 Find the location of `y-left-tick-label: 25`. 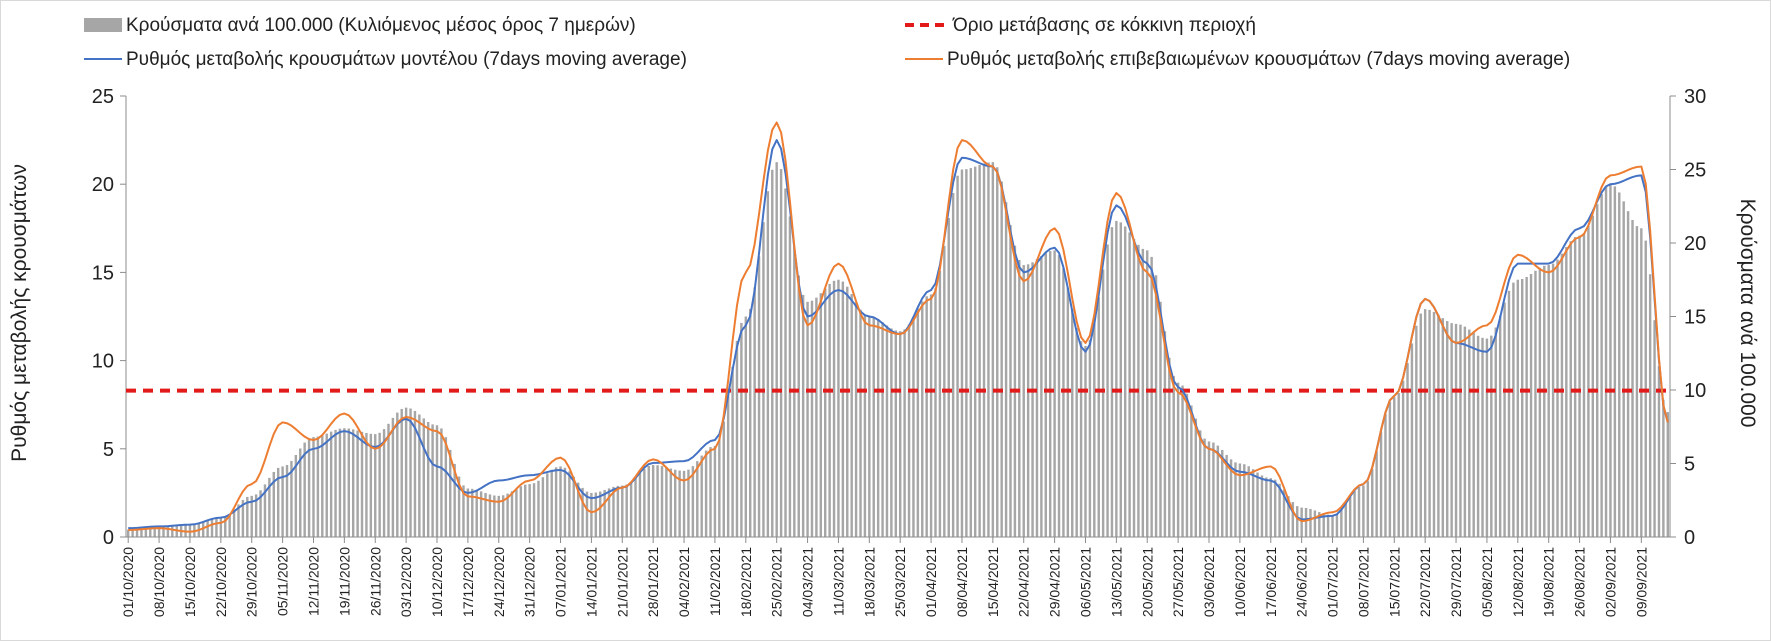

y-left-tick-label: 25 is located at coordinates (103, 97).